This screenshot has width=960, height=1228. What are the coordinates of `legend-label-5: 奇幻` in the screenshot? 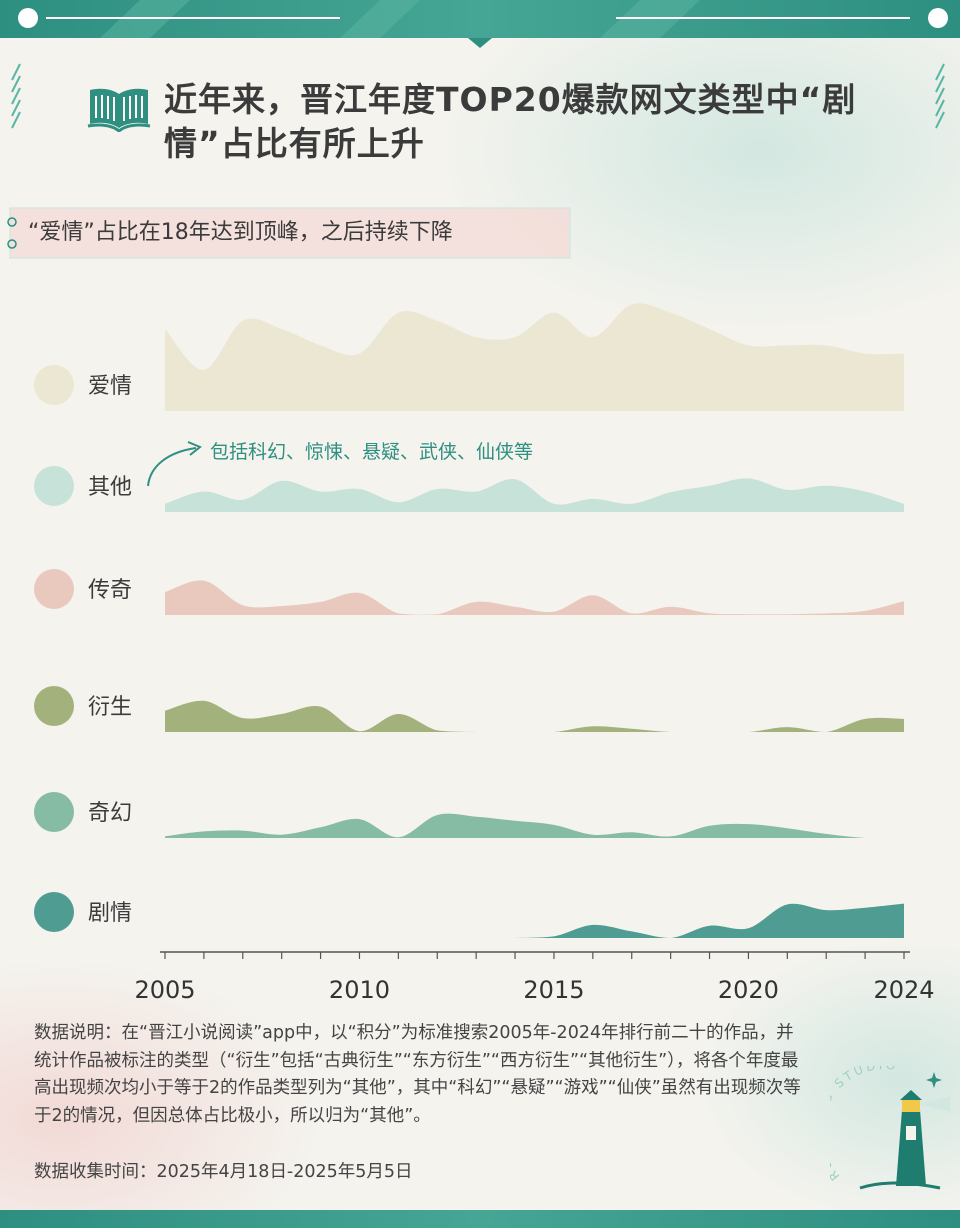 It's located at (110, 813).